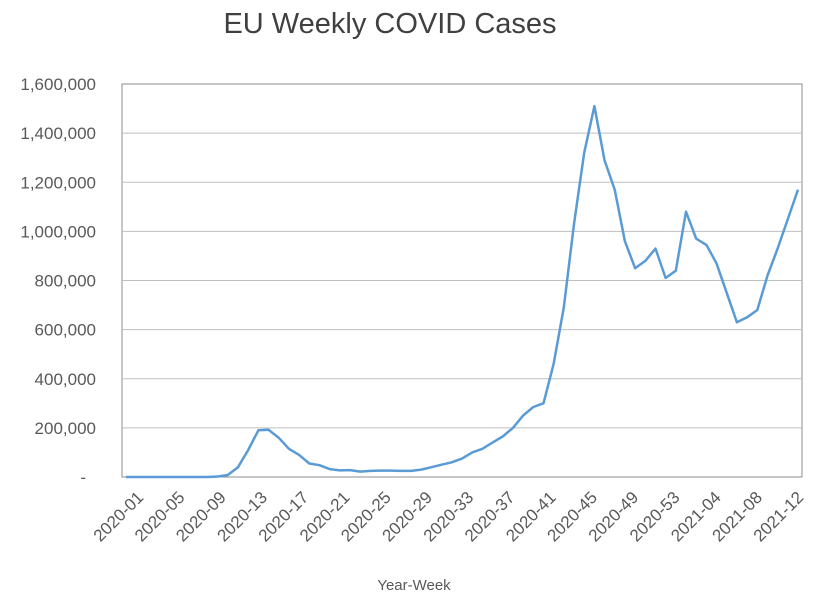 The image size is (816, 603). What do you see at coordinates (58, 84) in the screenshot?
I see `y-tick-label: 1,600,000` at bounding box center [58, 84].